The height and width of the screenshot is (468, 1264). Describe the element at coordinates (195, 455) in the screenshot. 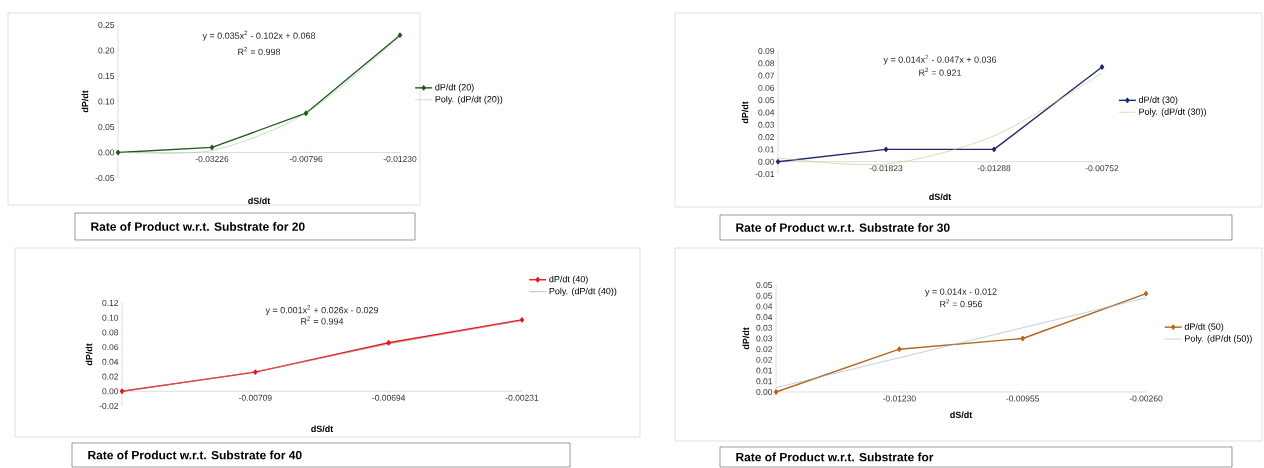

I see `text: Rate of Product w.r.t. Substrate for 40` at that location.